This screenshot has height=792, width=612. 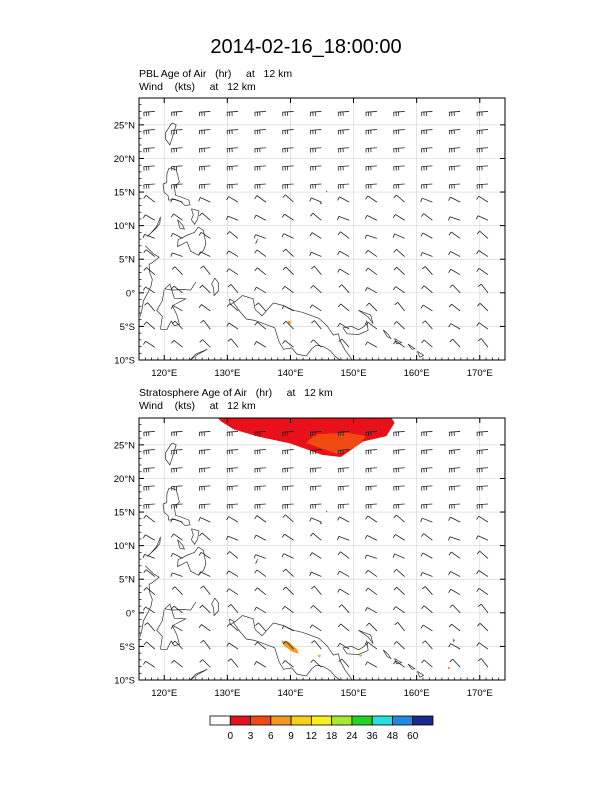 What do you see at coordinates (312, 736) in the screenshot?
I see `colorbar-label: 12` at bounding box center [312, 736].